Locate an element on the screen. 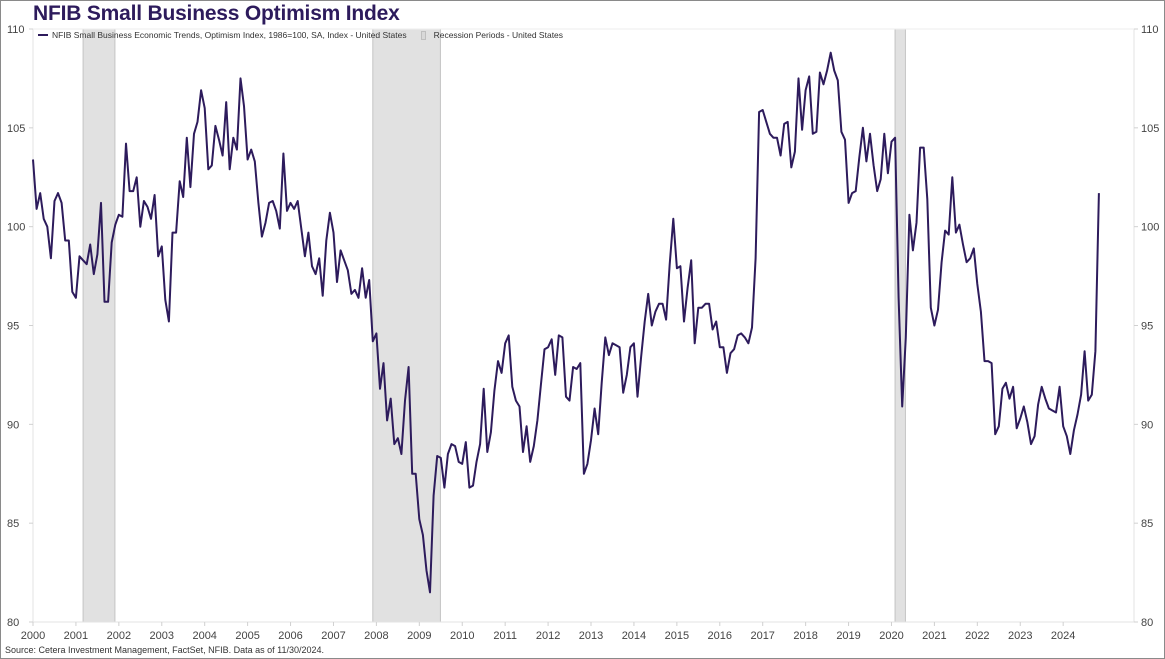 This screenshot has height=659, width=1165. x-tick-label: 2001 is located at coordinates (76, 636).